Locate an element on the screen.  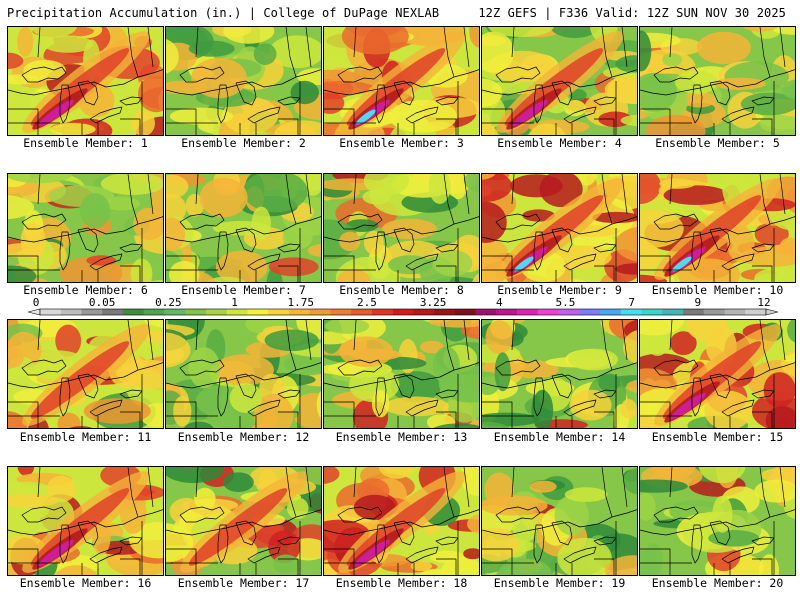
ensemble-member-caption: Ensemble Member: 20 is located at coordinates (717, 583).